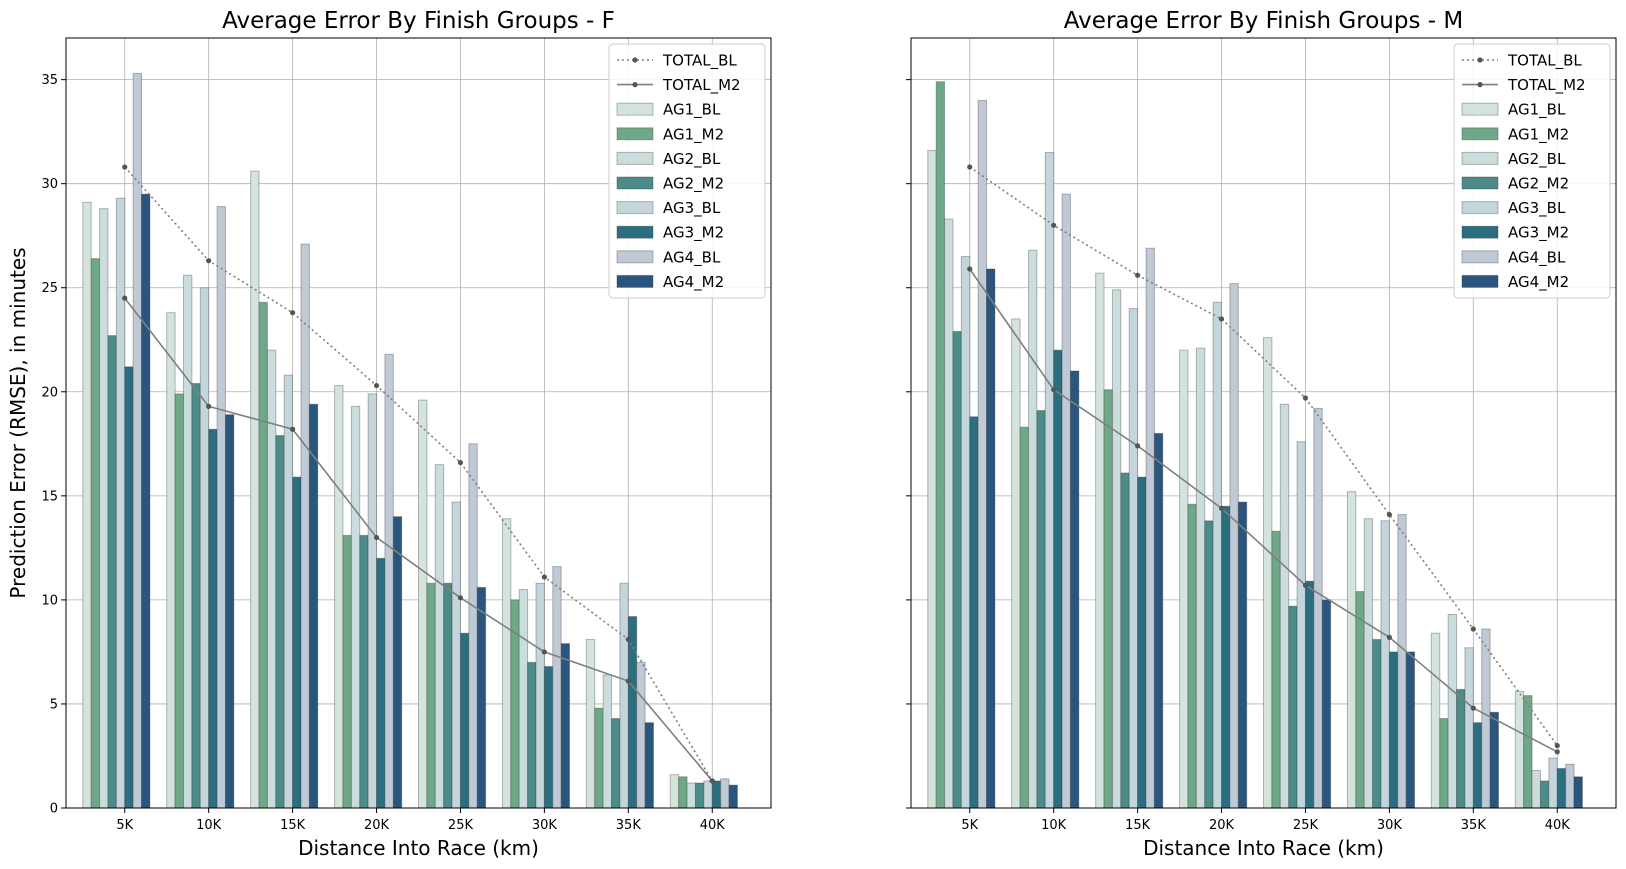 The image size is (1626, 869). Describe the element at coordinates (1142, 642) in the screenshot. I see `chart-1-bar-ag3-m2-15k` at that location.